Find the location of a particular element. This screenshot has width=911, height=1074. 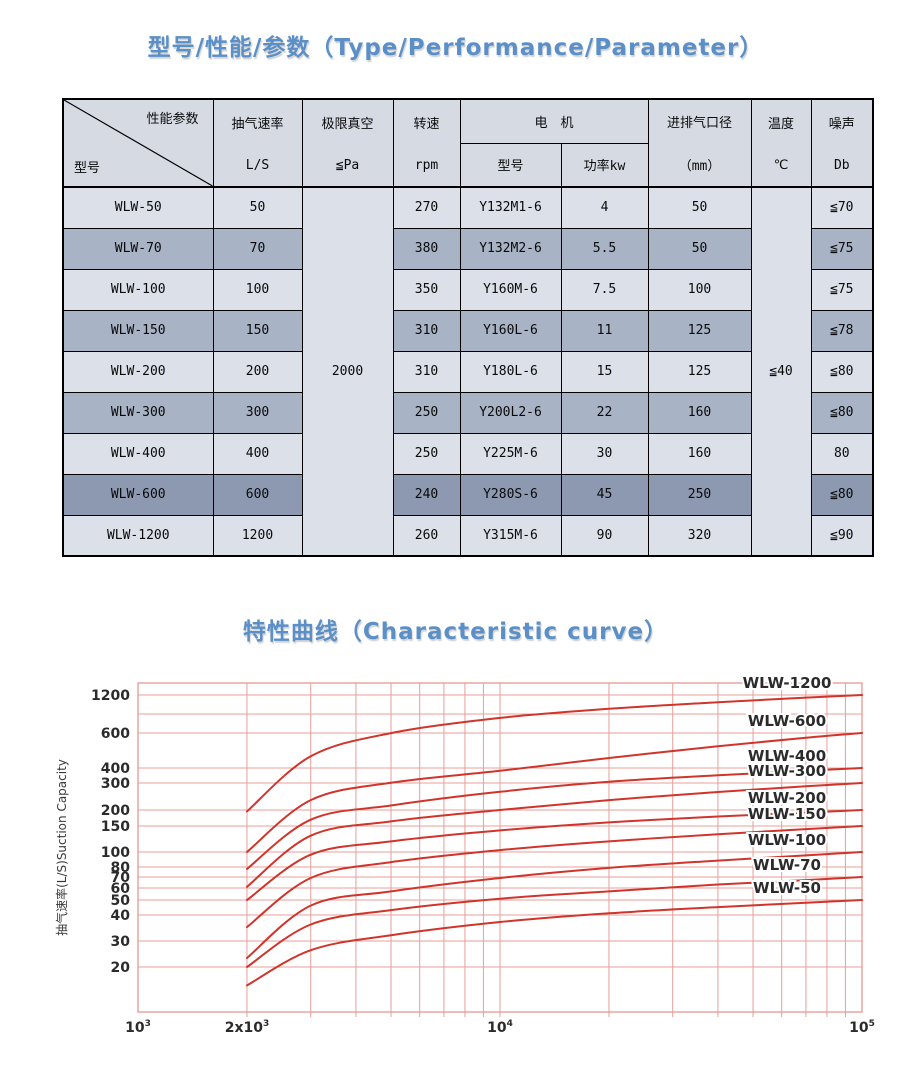

header-noise-name: 噪声 is located at coordinates (841, 124).